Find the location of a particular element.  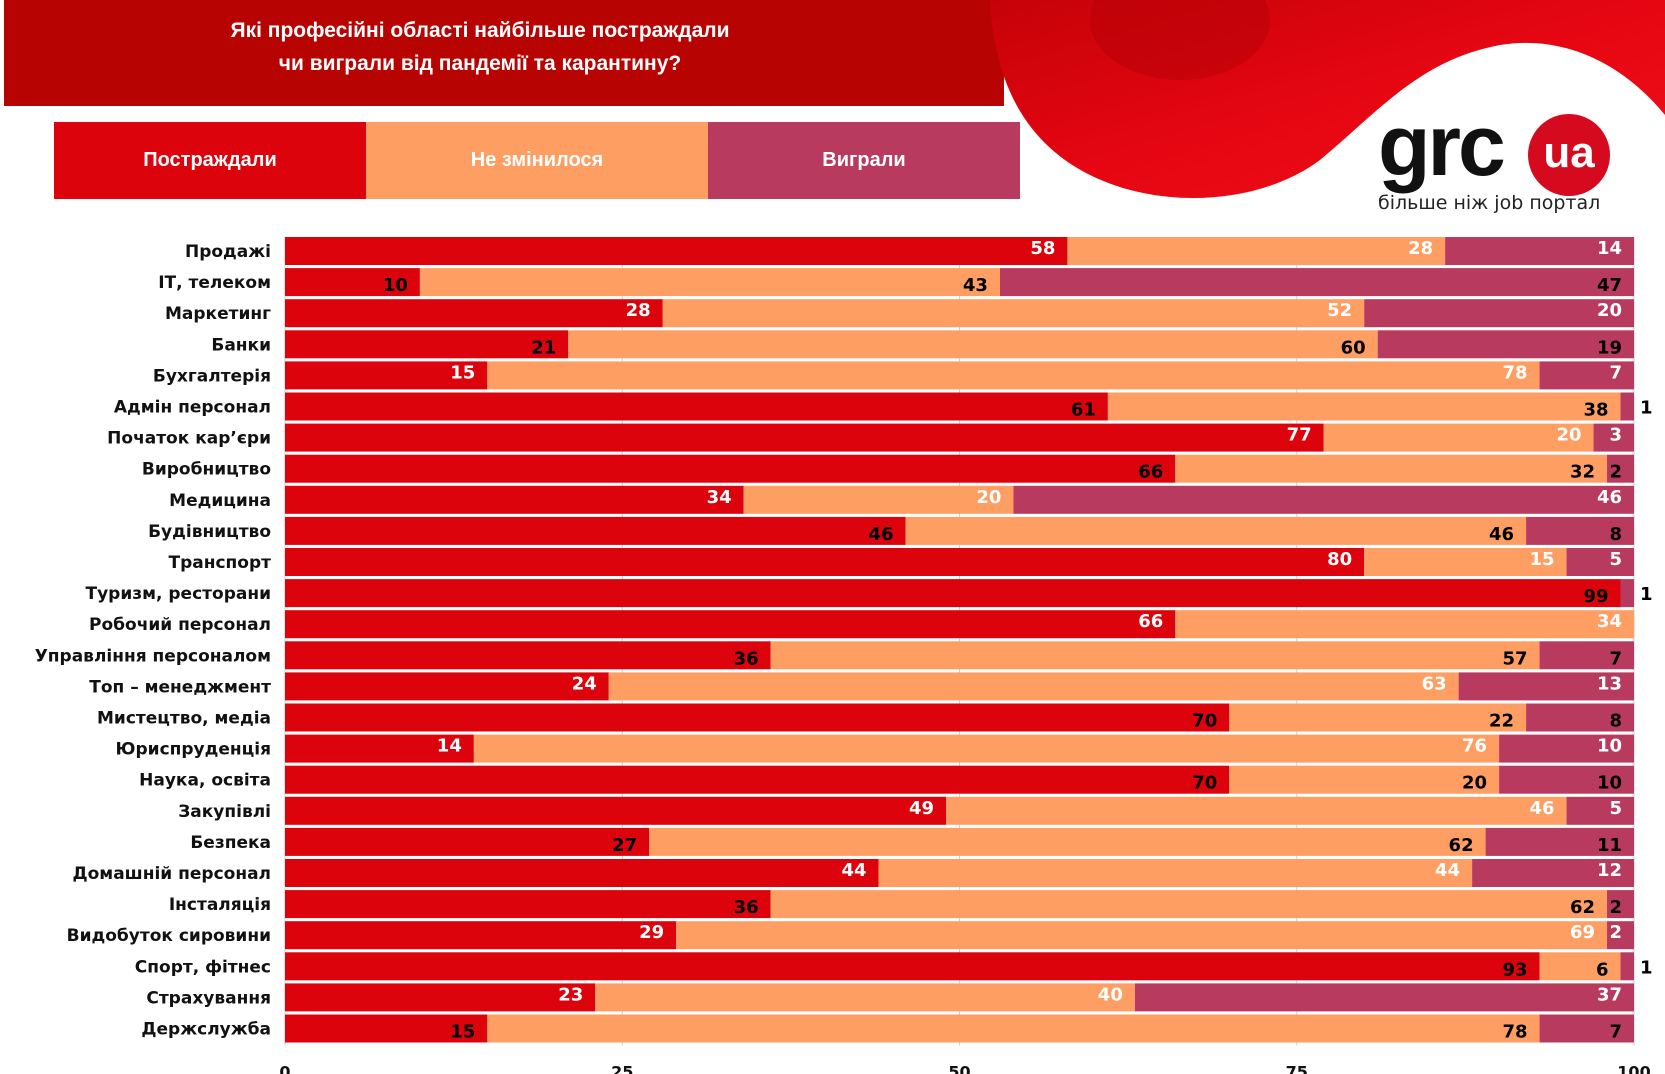

data-label: 43 is located at coordinates (975, 285).